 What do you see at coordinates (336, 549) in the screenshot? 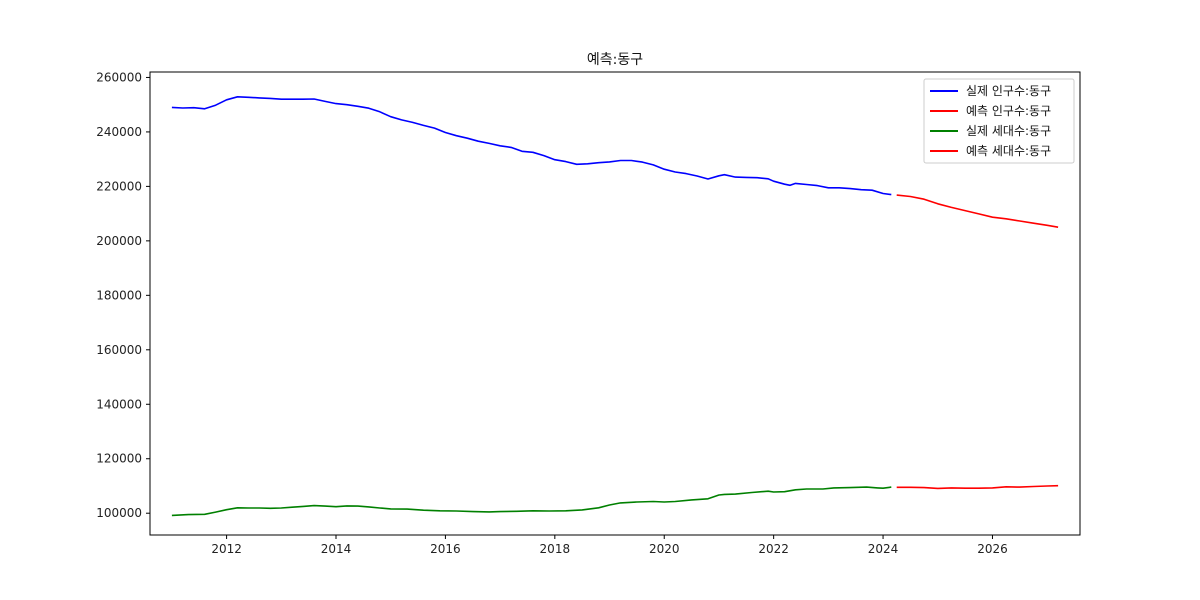
I see `x-tick-label: 2014` at bounding box center [336, 549].